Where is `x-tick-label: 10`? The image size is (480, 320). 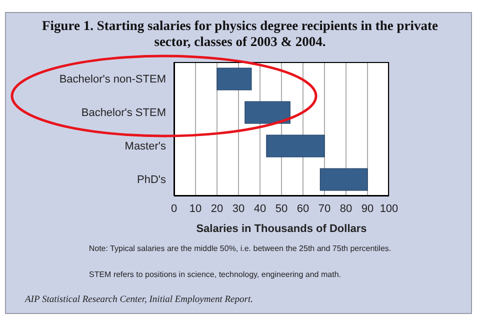 x-tick-label: 10 is located at coordinates (195, 208).